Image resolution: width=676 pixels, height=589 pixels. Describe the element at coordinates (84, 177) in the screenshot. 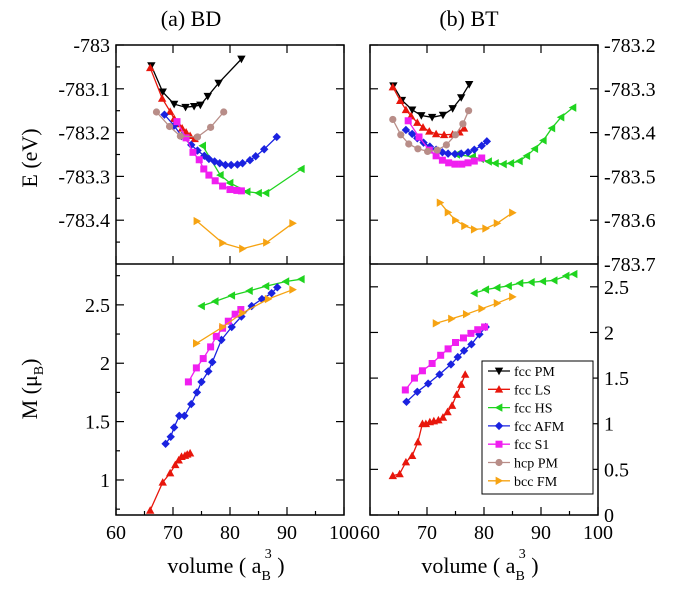

I see `y-tick-label-energy-bd: -783.3` at that location.